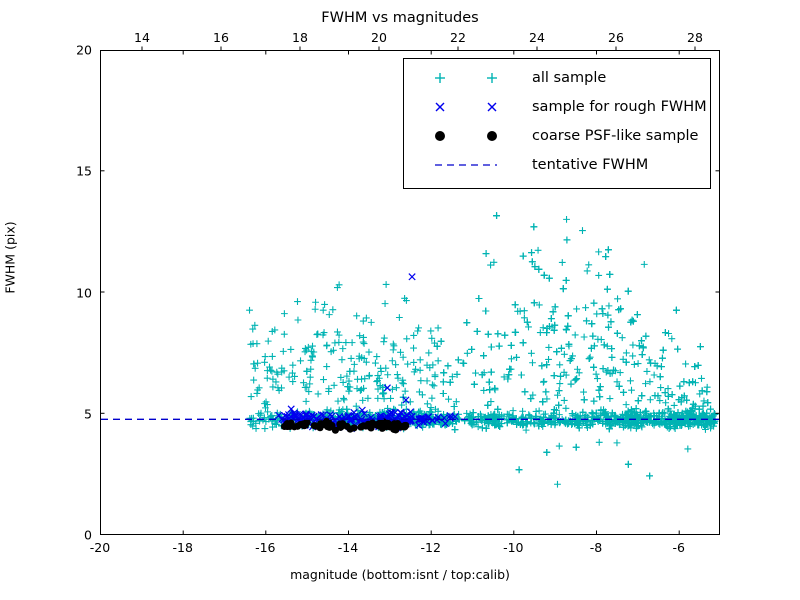 This screenshot has height=600, width=800. What do you see at coordinates (466, 136) in the screenshot?
I see `filled-circle-marker-icon` at bounding box center [466, 136].